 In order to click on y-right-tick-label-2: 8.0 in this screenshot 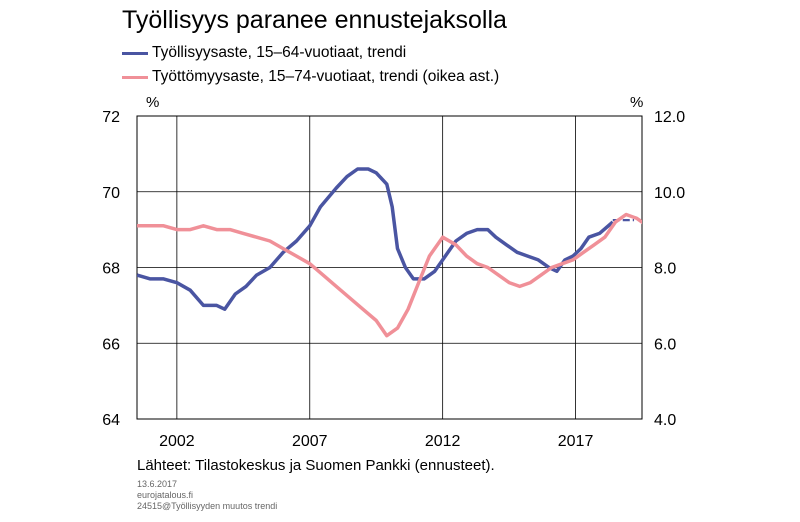, I will do `click(665, 269)`.